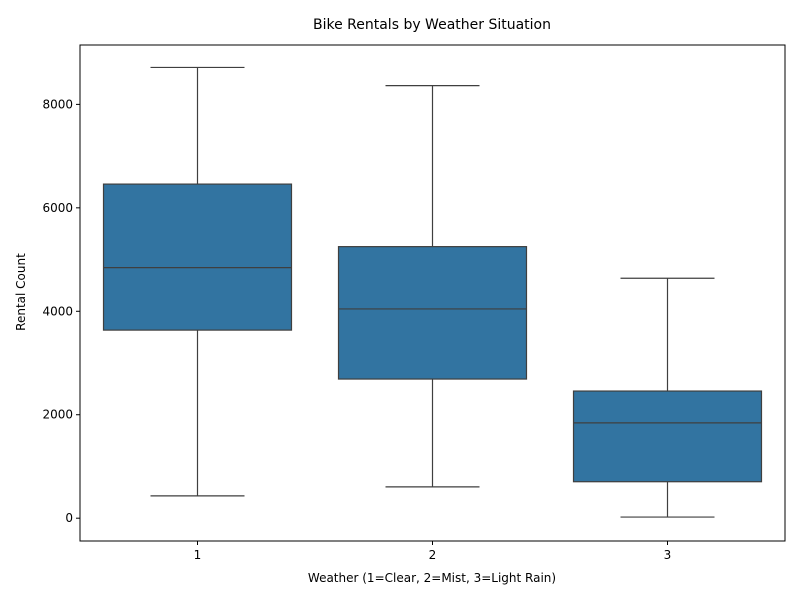 This screenshot has height=600, width=800. Describe the element at coordinates (57, 104) in the screenshot. I see `y-tick-label: 8000` at that location.